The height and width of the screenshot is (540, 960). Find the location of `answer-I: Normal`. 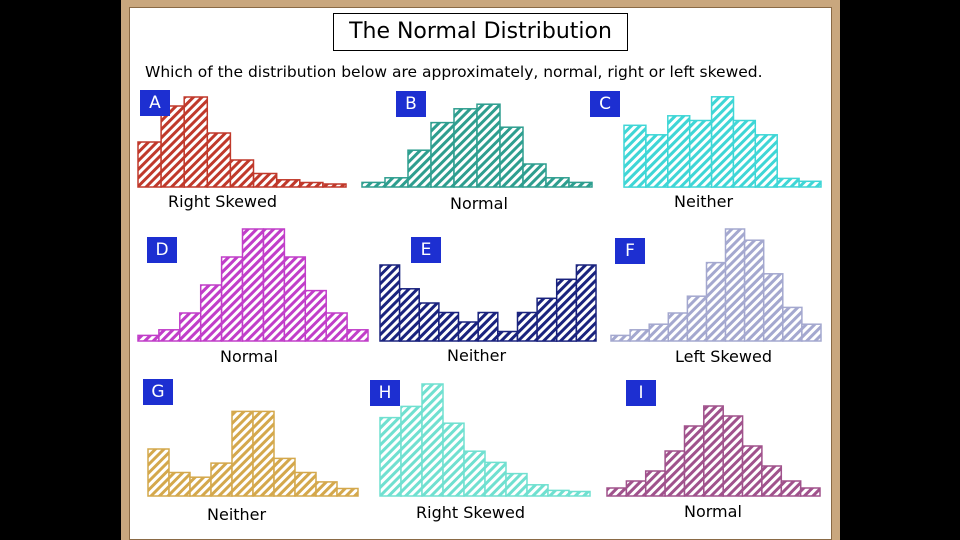

answer-I: Normal is located at coordinates (713, 511).